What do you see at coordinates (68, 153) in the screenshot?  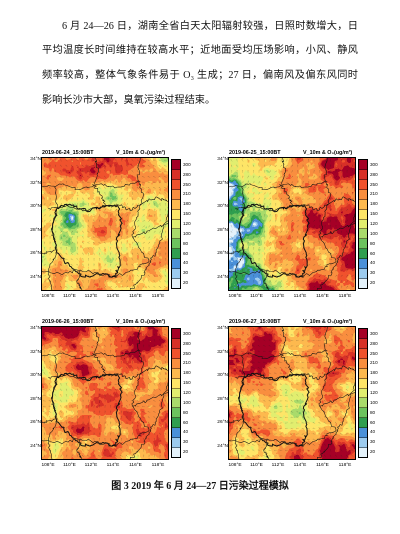 I see `panel-date-title: 2019-06-24_15:00BT` at bounding box center [68, 153].